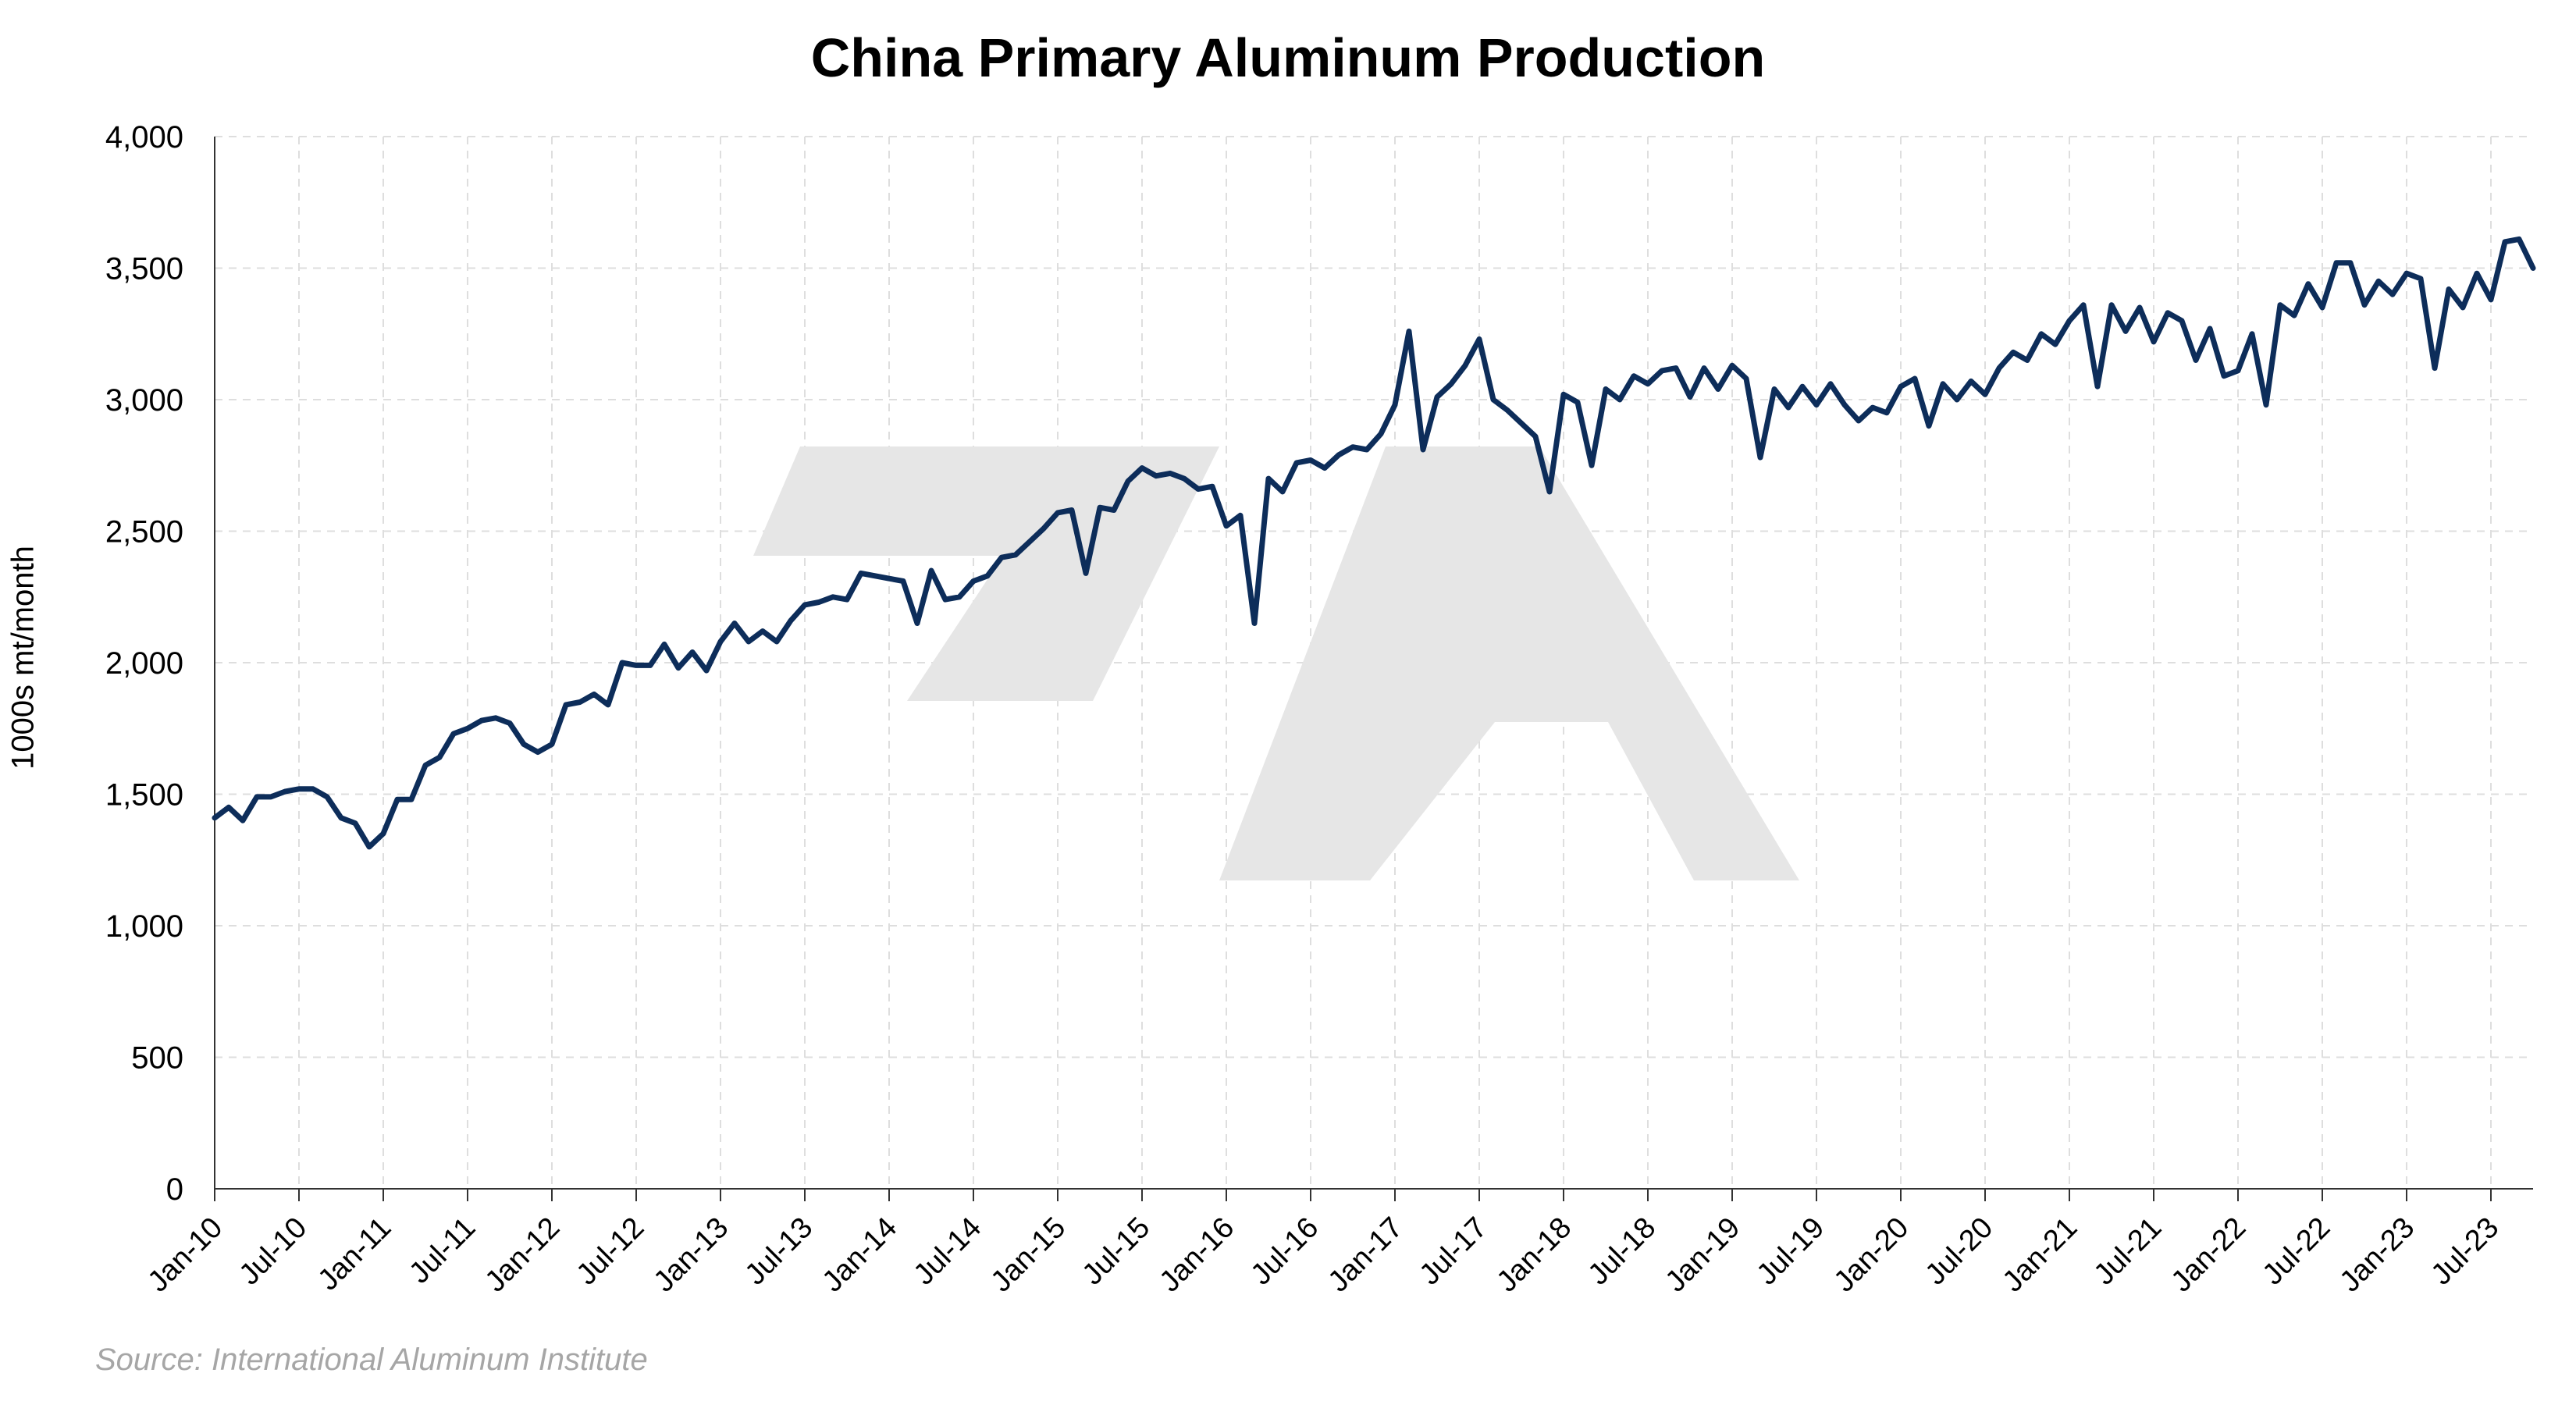  What do you see at coordinates (1028, 1255) in the screenshot?
I see `x-tick-label: Jan-15` at bounding box center [1028, 1255].